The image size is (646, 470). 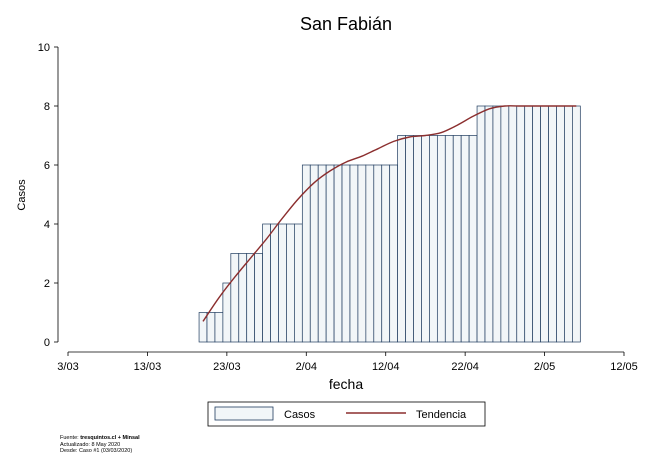 What do you see at coordinates (96, 451) in the screenshot?
I see `source-line-3: Desde: Caso #1 (03/03/2020)` at bounding box center [96, 451].